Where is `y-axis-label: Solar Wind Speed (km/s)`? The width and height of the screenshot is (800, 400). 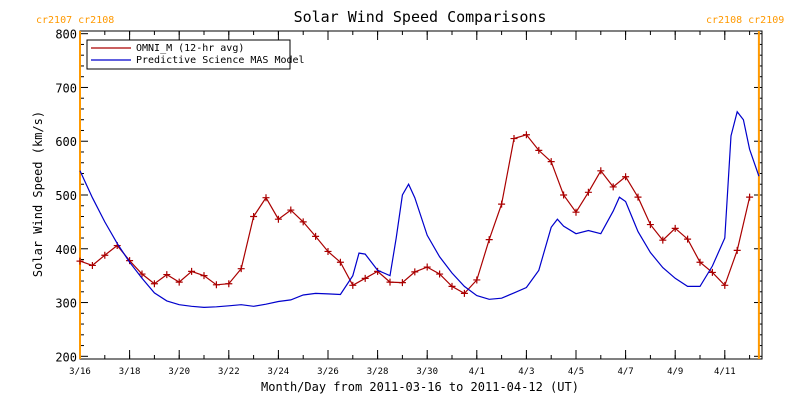
y-axis-label: Solar Wind Speed (km/s) is located at coordinates (38, 194).